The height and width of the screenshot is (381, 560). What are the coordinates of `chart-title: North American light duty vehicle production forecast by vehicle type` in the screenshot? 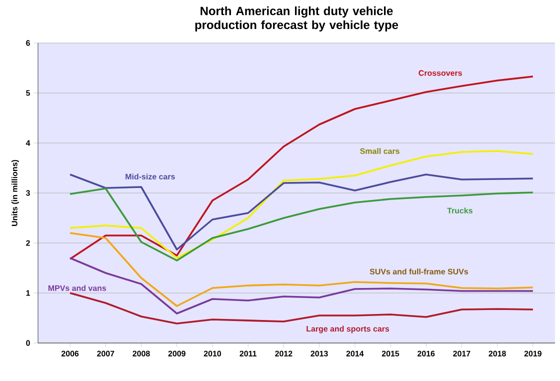 It's located at (296, 19).